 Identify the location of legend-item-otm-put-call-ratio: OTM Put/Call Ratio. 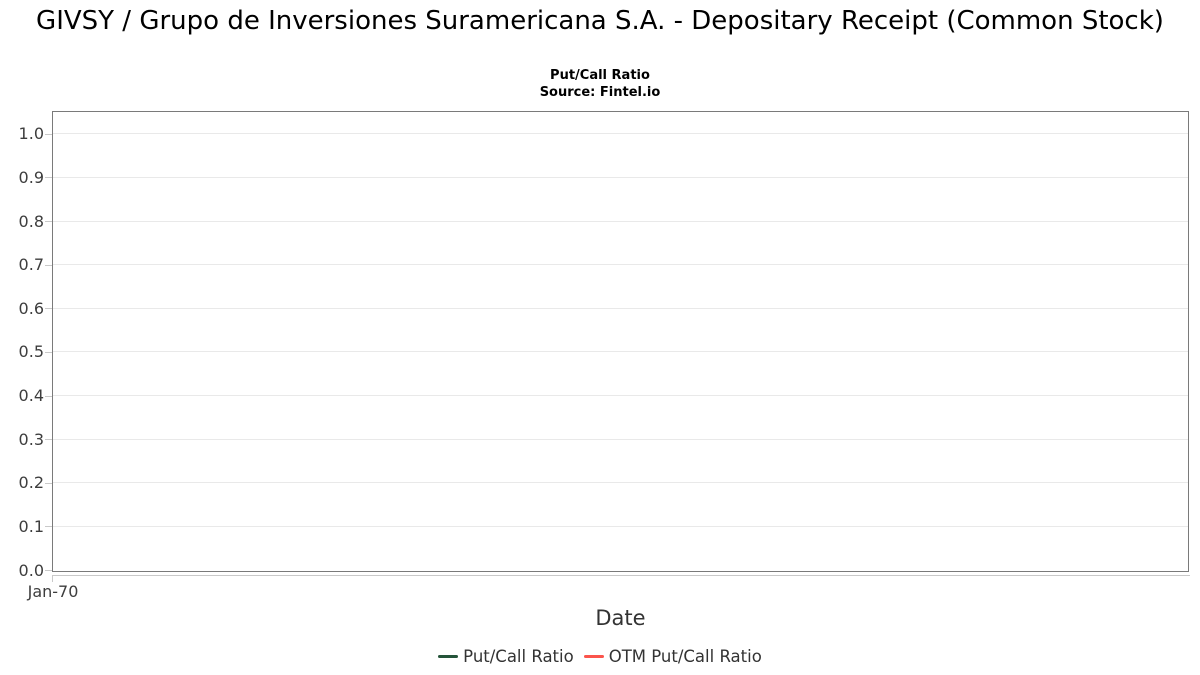
(672, 656).